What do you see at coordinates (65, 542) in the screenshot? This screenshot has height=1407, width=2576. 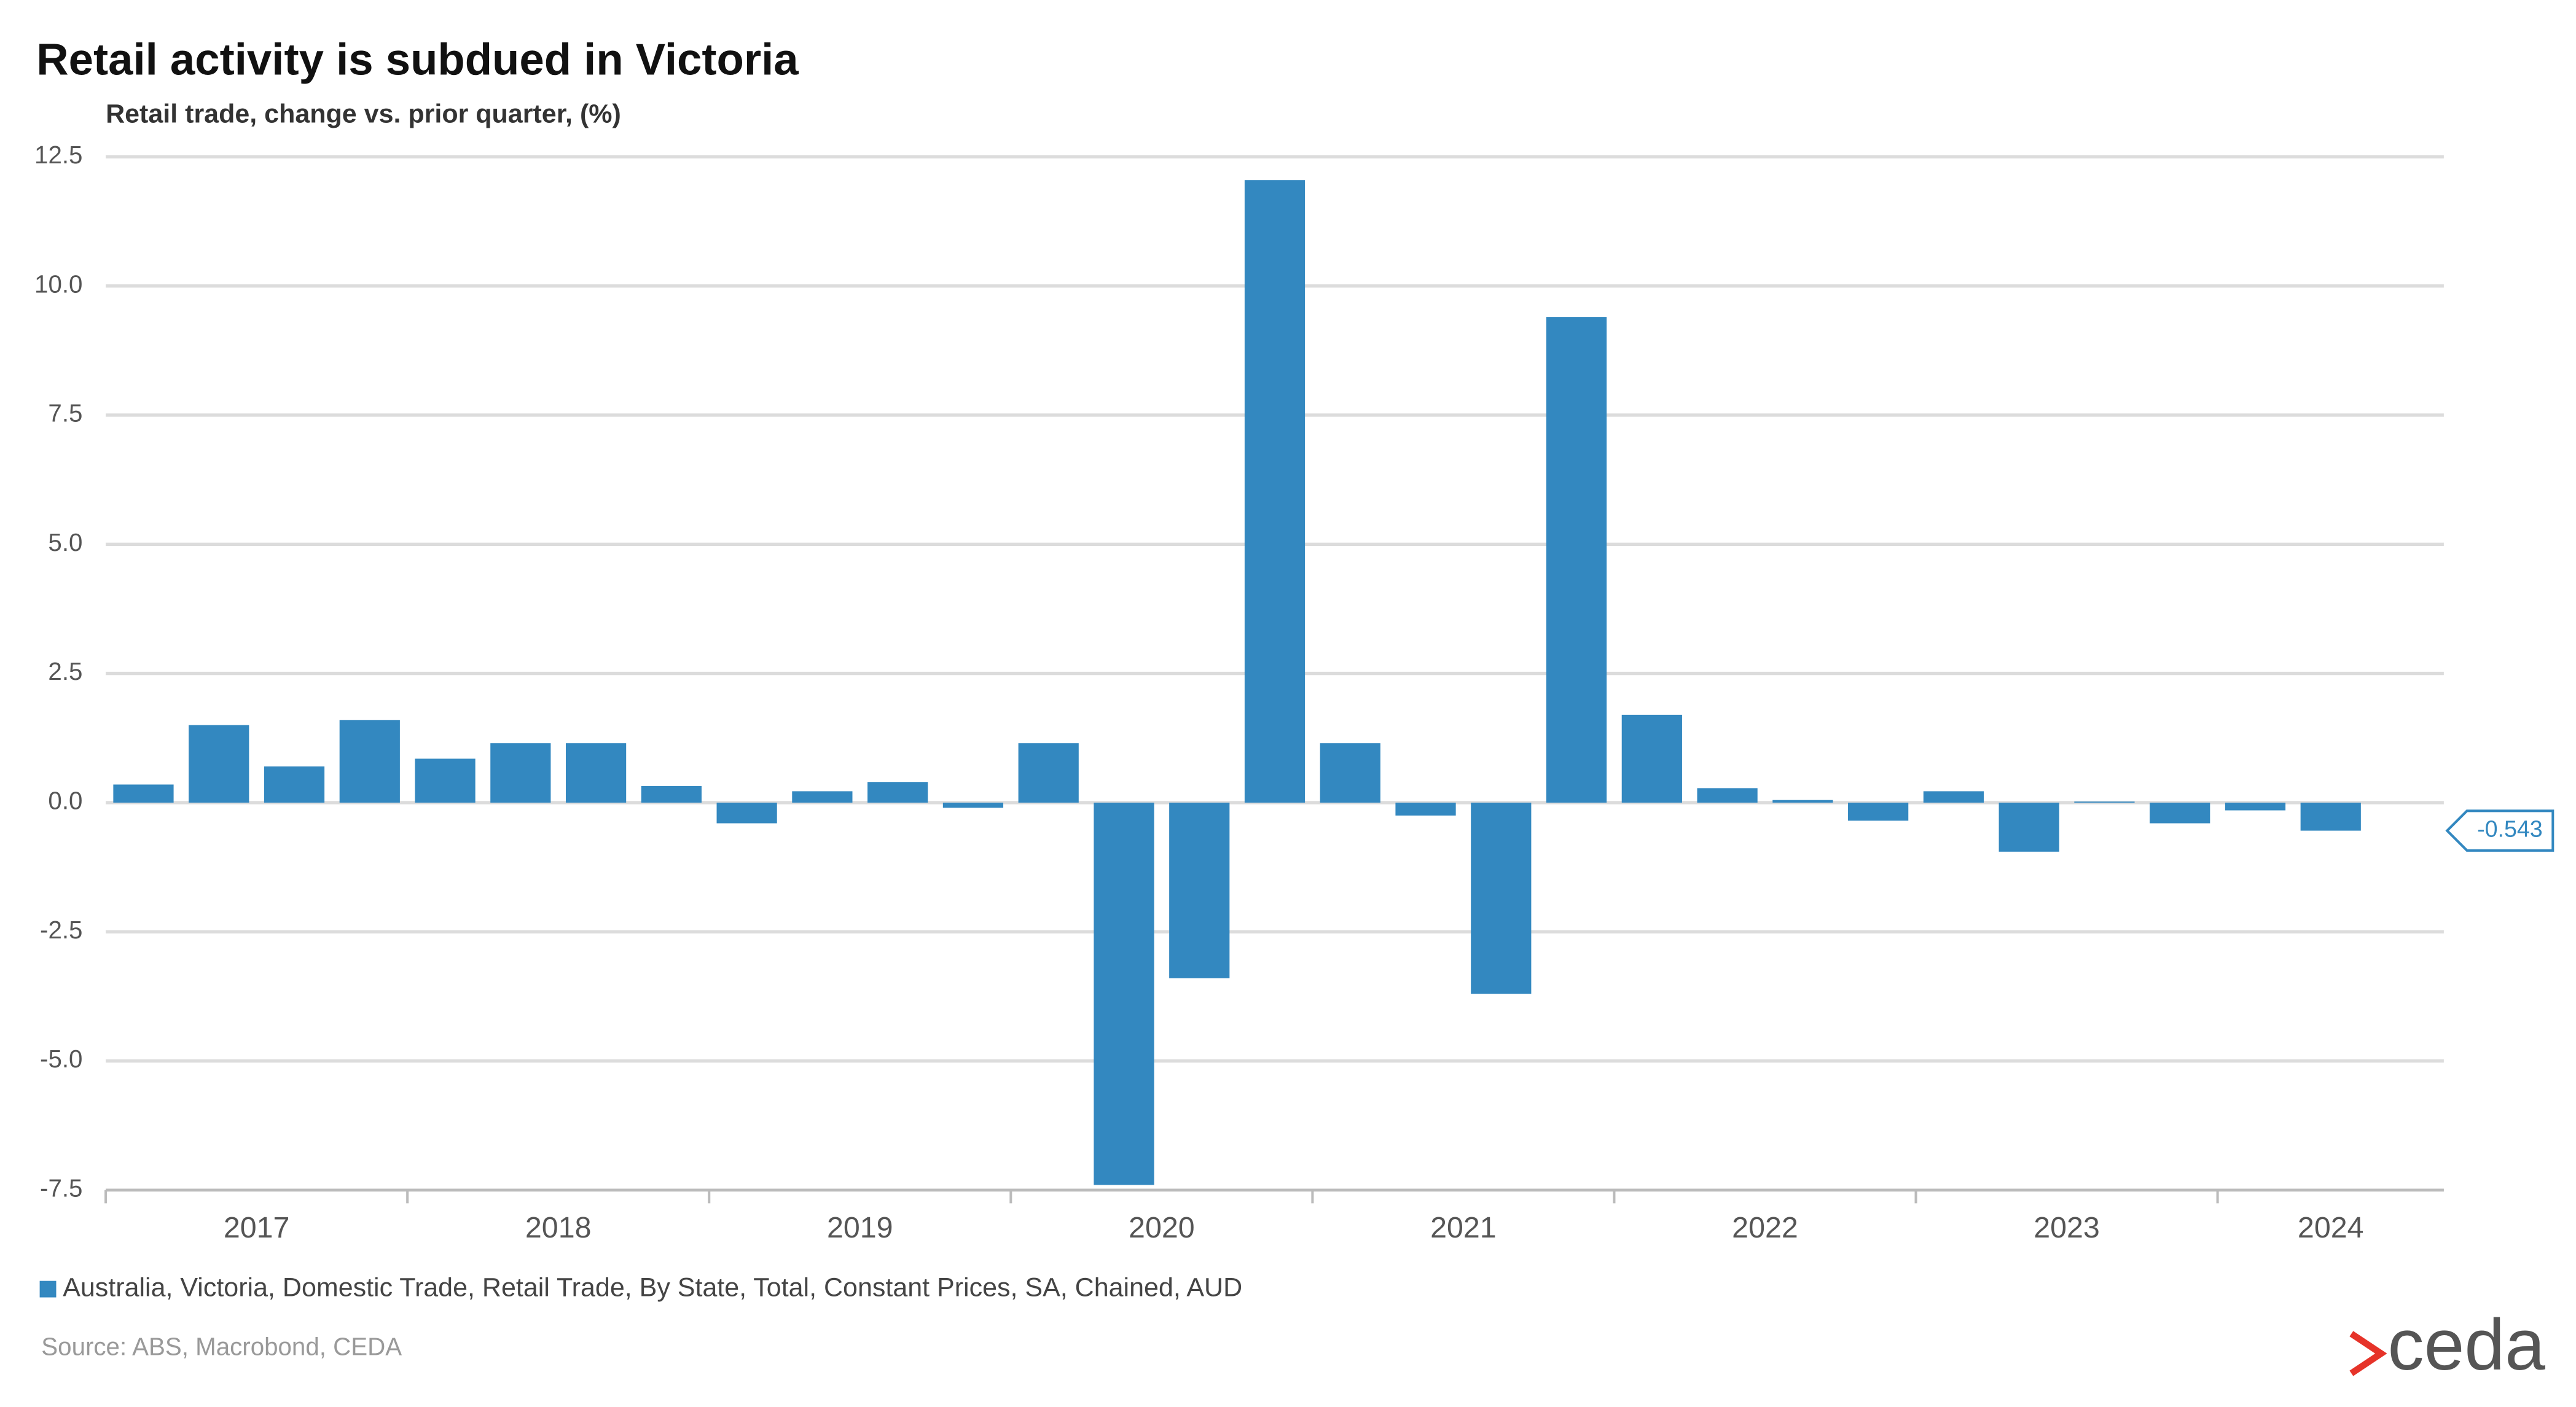 I see `y-tick-label: 5.0` at bounding box center [65, 542].